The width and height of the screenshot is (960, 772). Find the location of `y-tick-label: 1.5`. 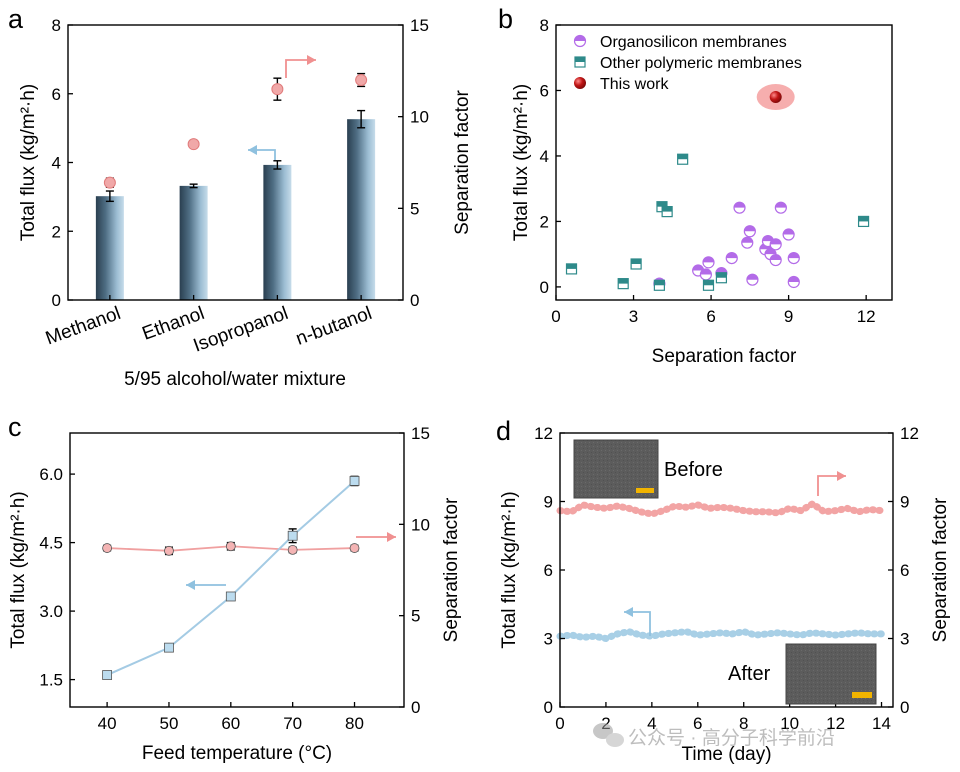

y-tick-label: 1.5 is located at coordinates (51, 680).